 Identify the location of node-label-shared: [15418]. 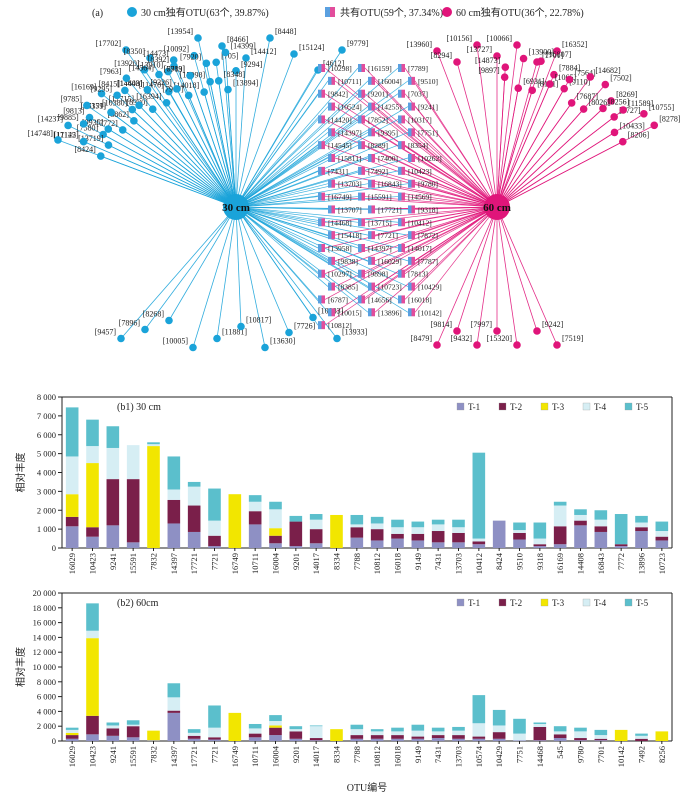
(350, 235).